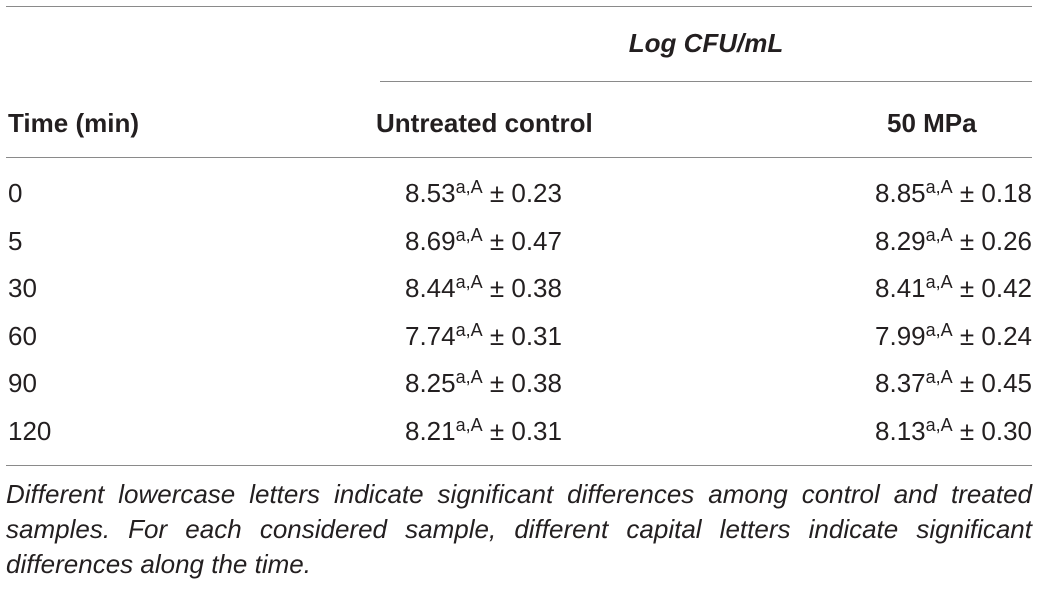  What do you see at coordinates (15, 240) in the screenshot?
I see `time-cell: 5` at bounding box center [15, 240].